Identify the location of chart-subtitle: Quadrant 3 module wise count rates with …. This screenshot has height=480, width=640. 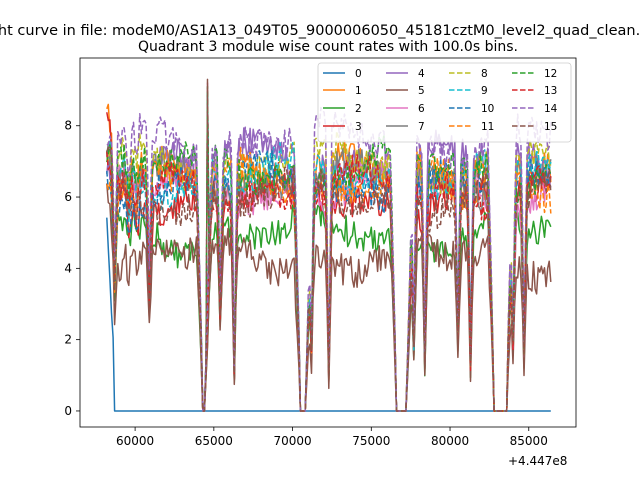
(328, 47).